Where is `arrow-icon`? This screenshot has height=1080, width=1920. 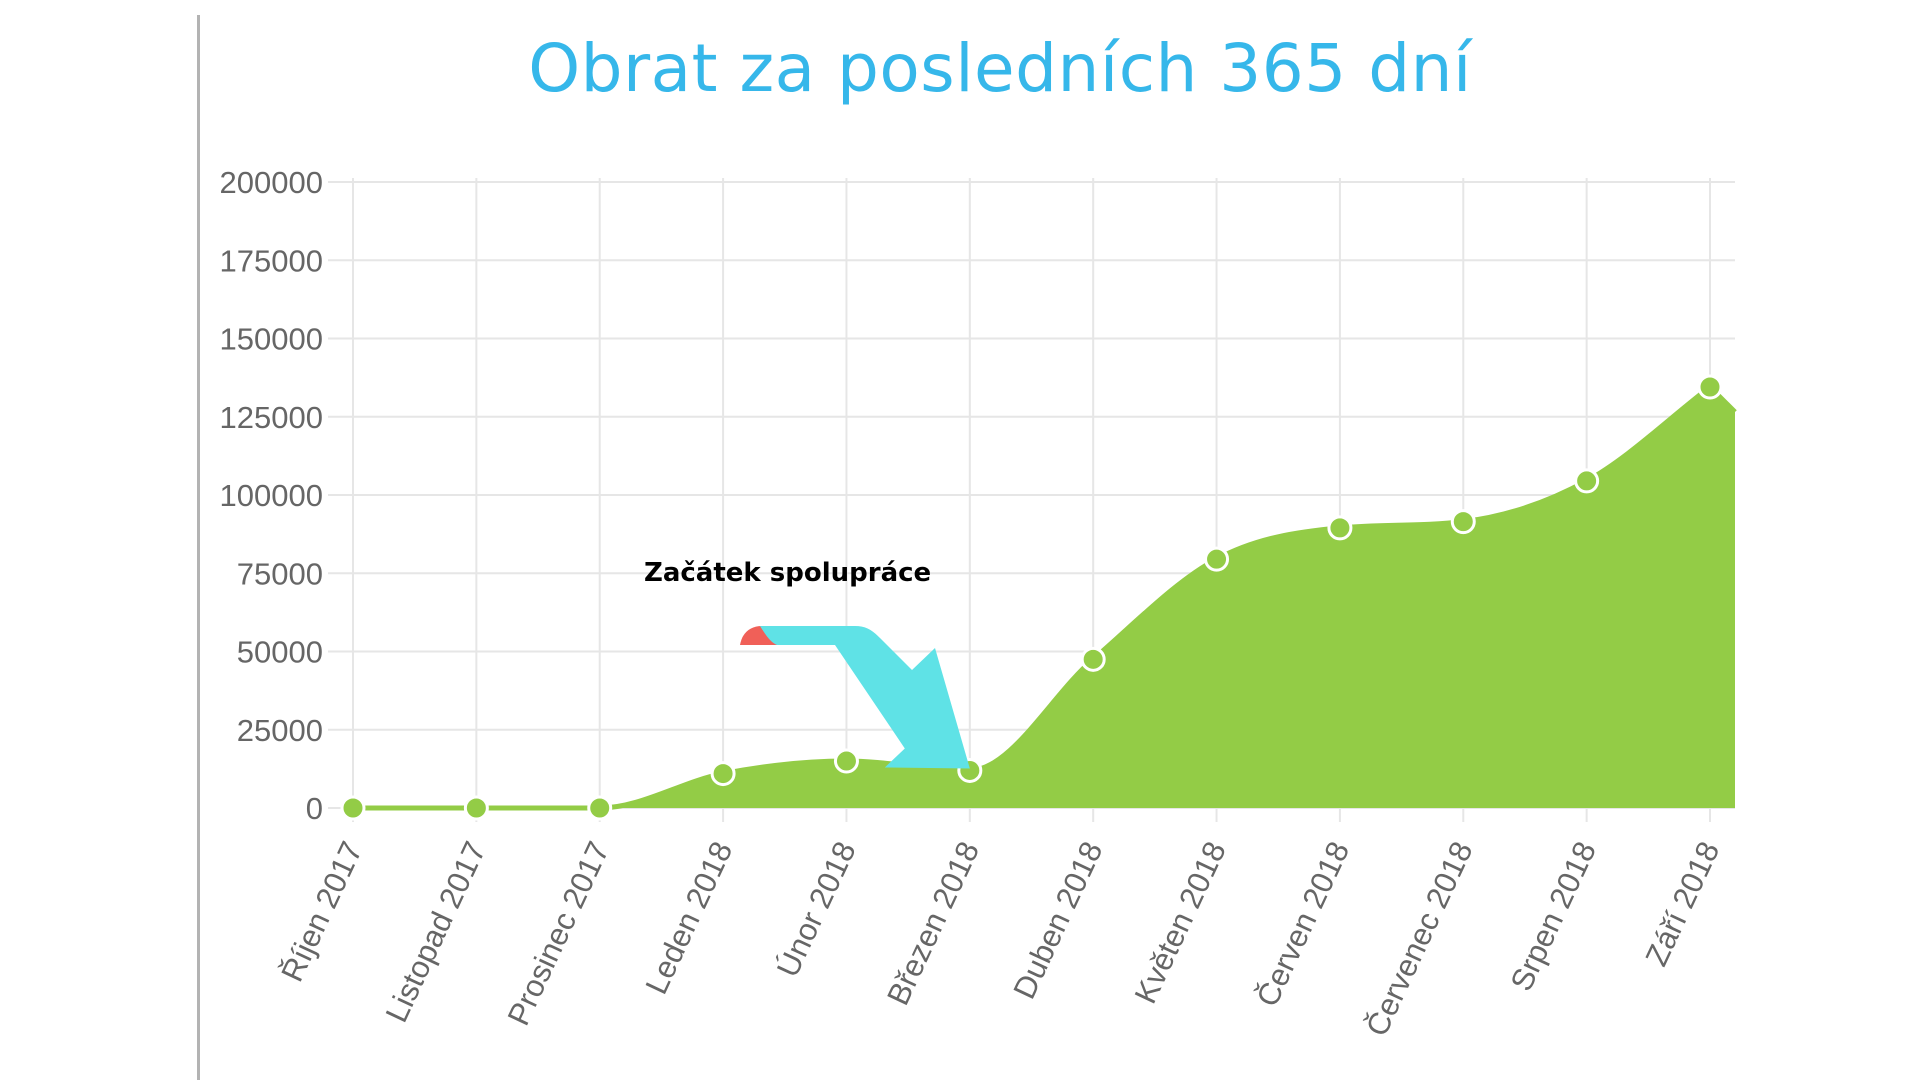 arrow-icon is located at coordinates (855, 697).